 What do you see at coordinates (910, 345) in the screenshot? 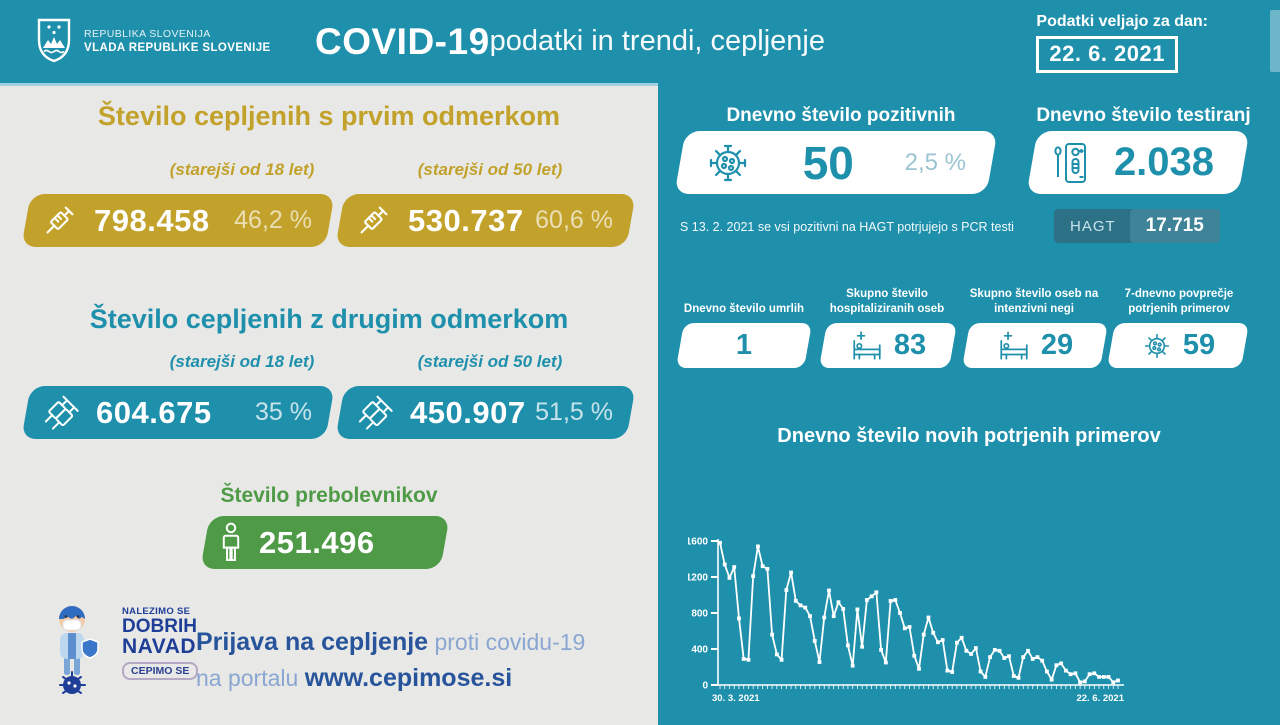
I see `hospitalized-value: 83` at bounding box center [910, 345].